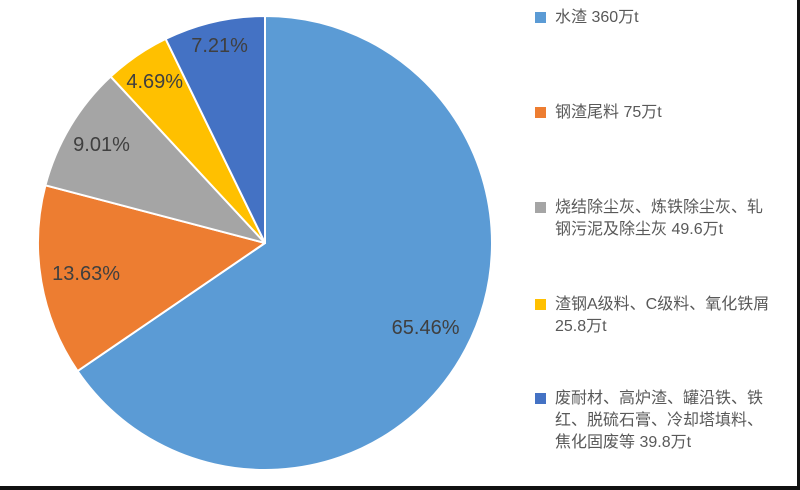  Describe the element at coordinates (608, 112) in the screenshot. I see `legend-label: 钢渣尾料 75万t` at that location.